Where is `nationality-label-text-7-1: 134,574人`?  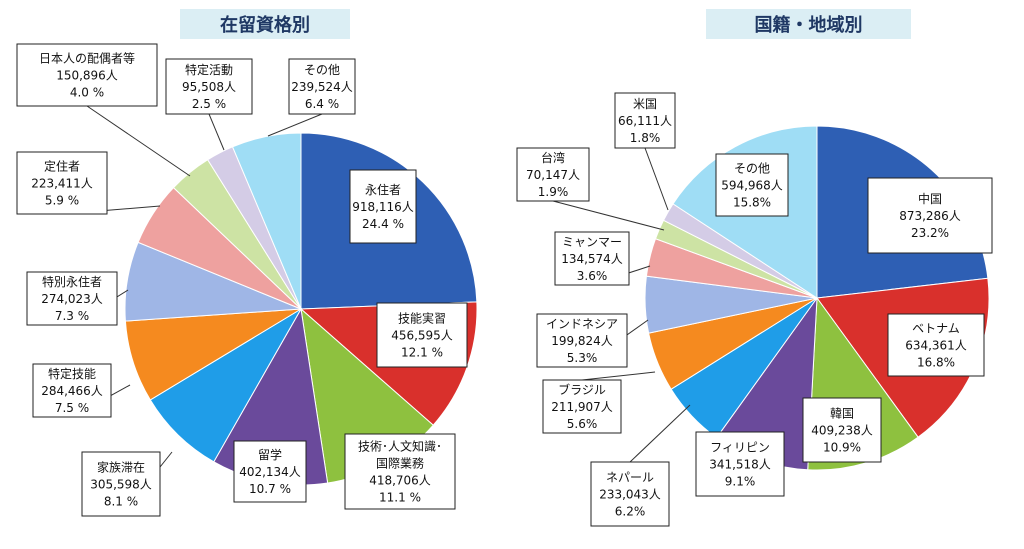
nationality-label-text-7-1: 134,574人 is located at coordinates (592, 259).